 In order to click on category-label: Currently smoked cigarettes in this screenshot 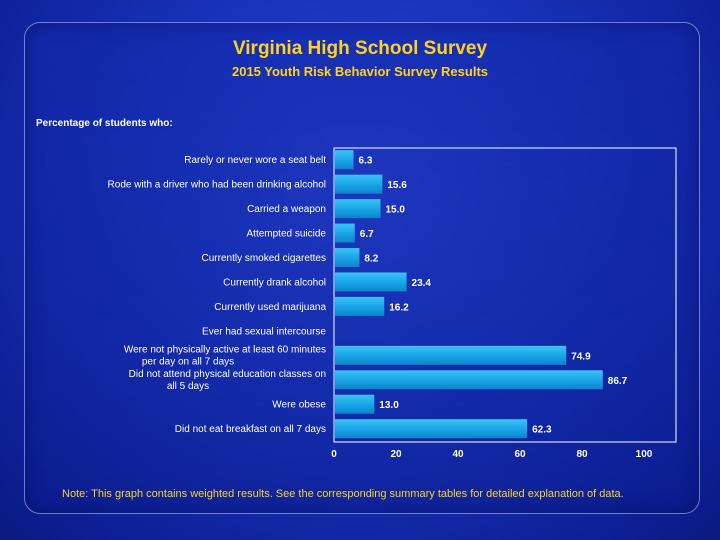, I will do `click(264, 258)`.